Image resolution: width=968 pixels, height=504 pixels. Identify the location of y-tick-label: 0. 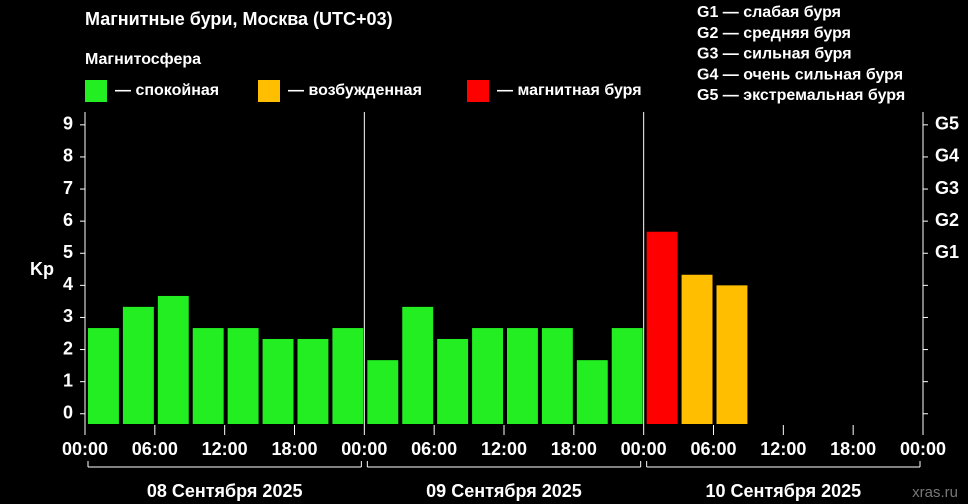
(68, 413).